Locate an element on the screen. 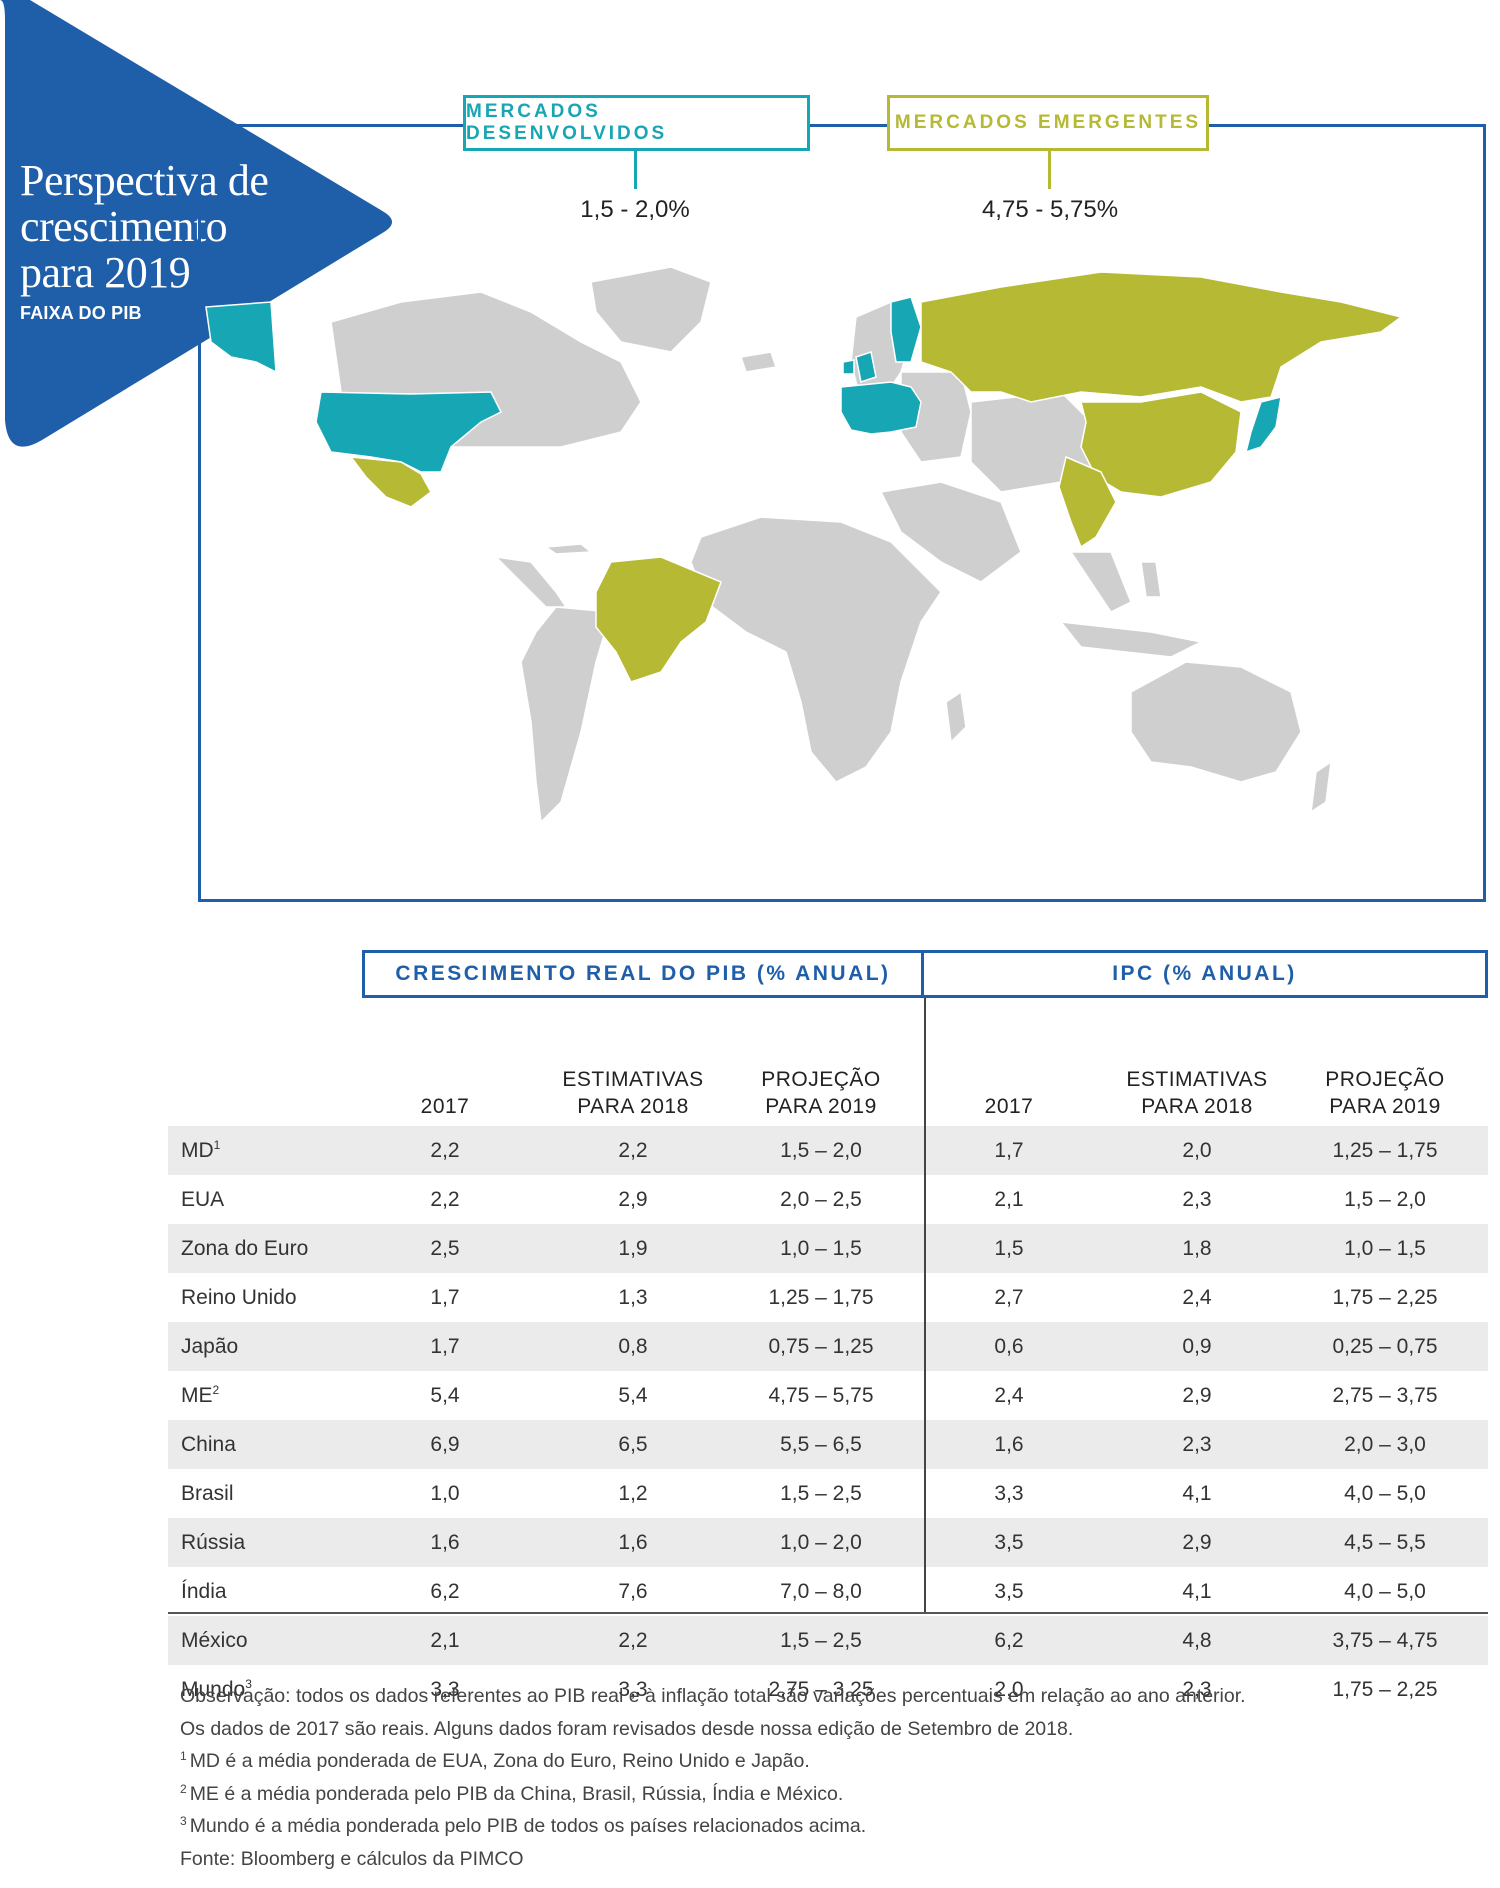  table-cell: 1,3 is located at coordinates (633, 1297).